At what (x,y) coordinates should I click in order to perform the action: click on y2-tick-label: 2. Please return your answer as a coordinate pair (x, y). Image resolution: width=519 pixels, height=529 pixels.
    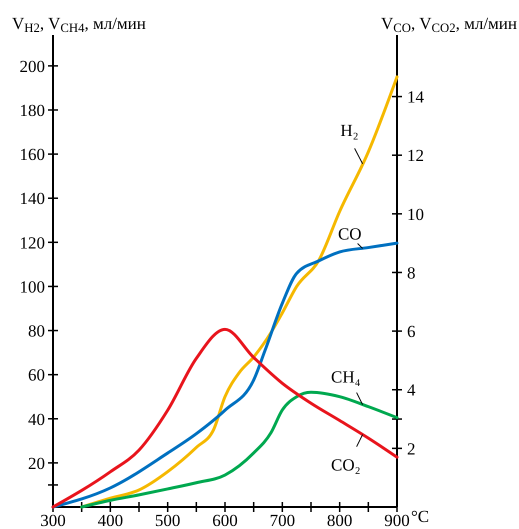
    Looking at the image, I should click on (411, 448).